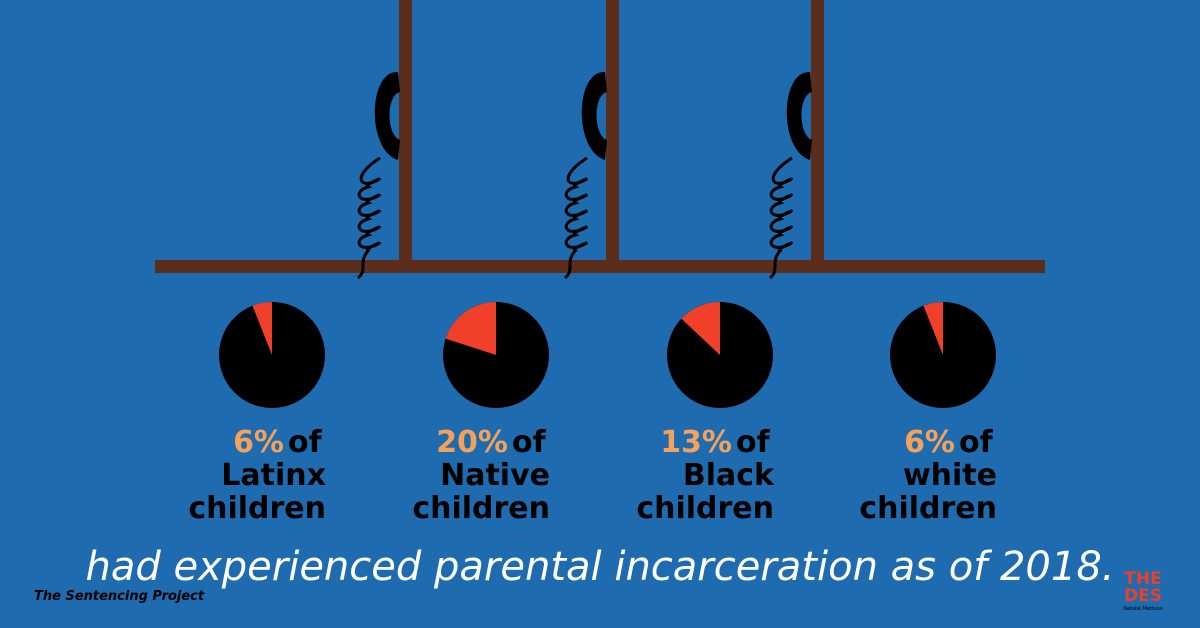 This screenshot has height=628, width=1200. I want to click on phones, so click(584, 175).